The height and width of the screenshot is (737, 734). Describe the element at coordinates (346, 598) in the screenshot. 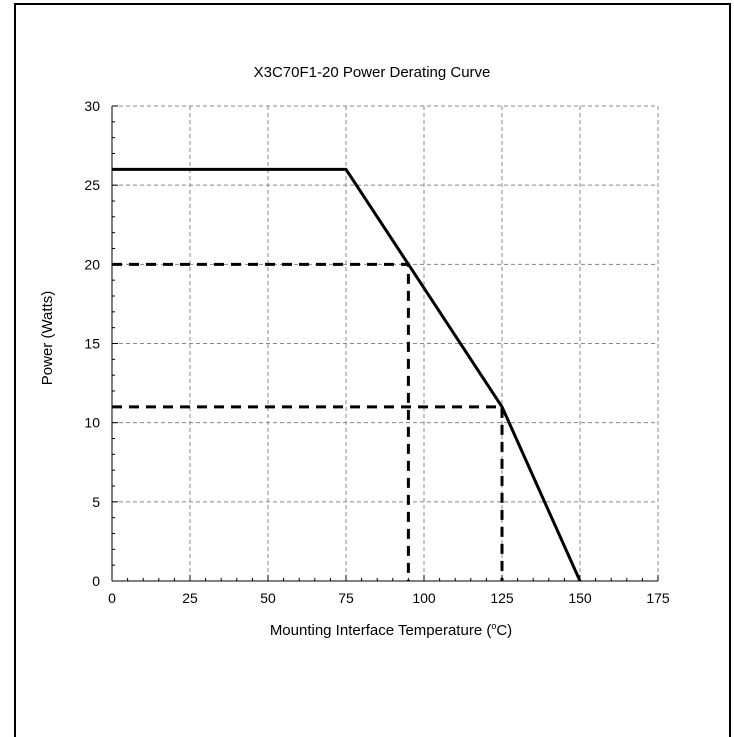

I see `x-tick-label: 75` at that location.